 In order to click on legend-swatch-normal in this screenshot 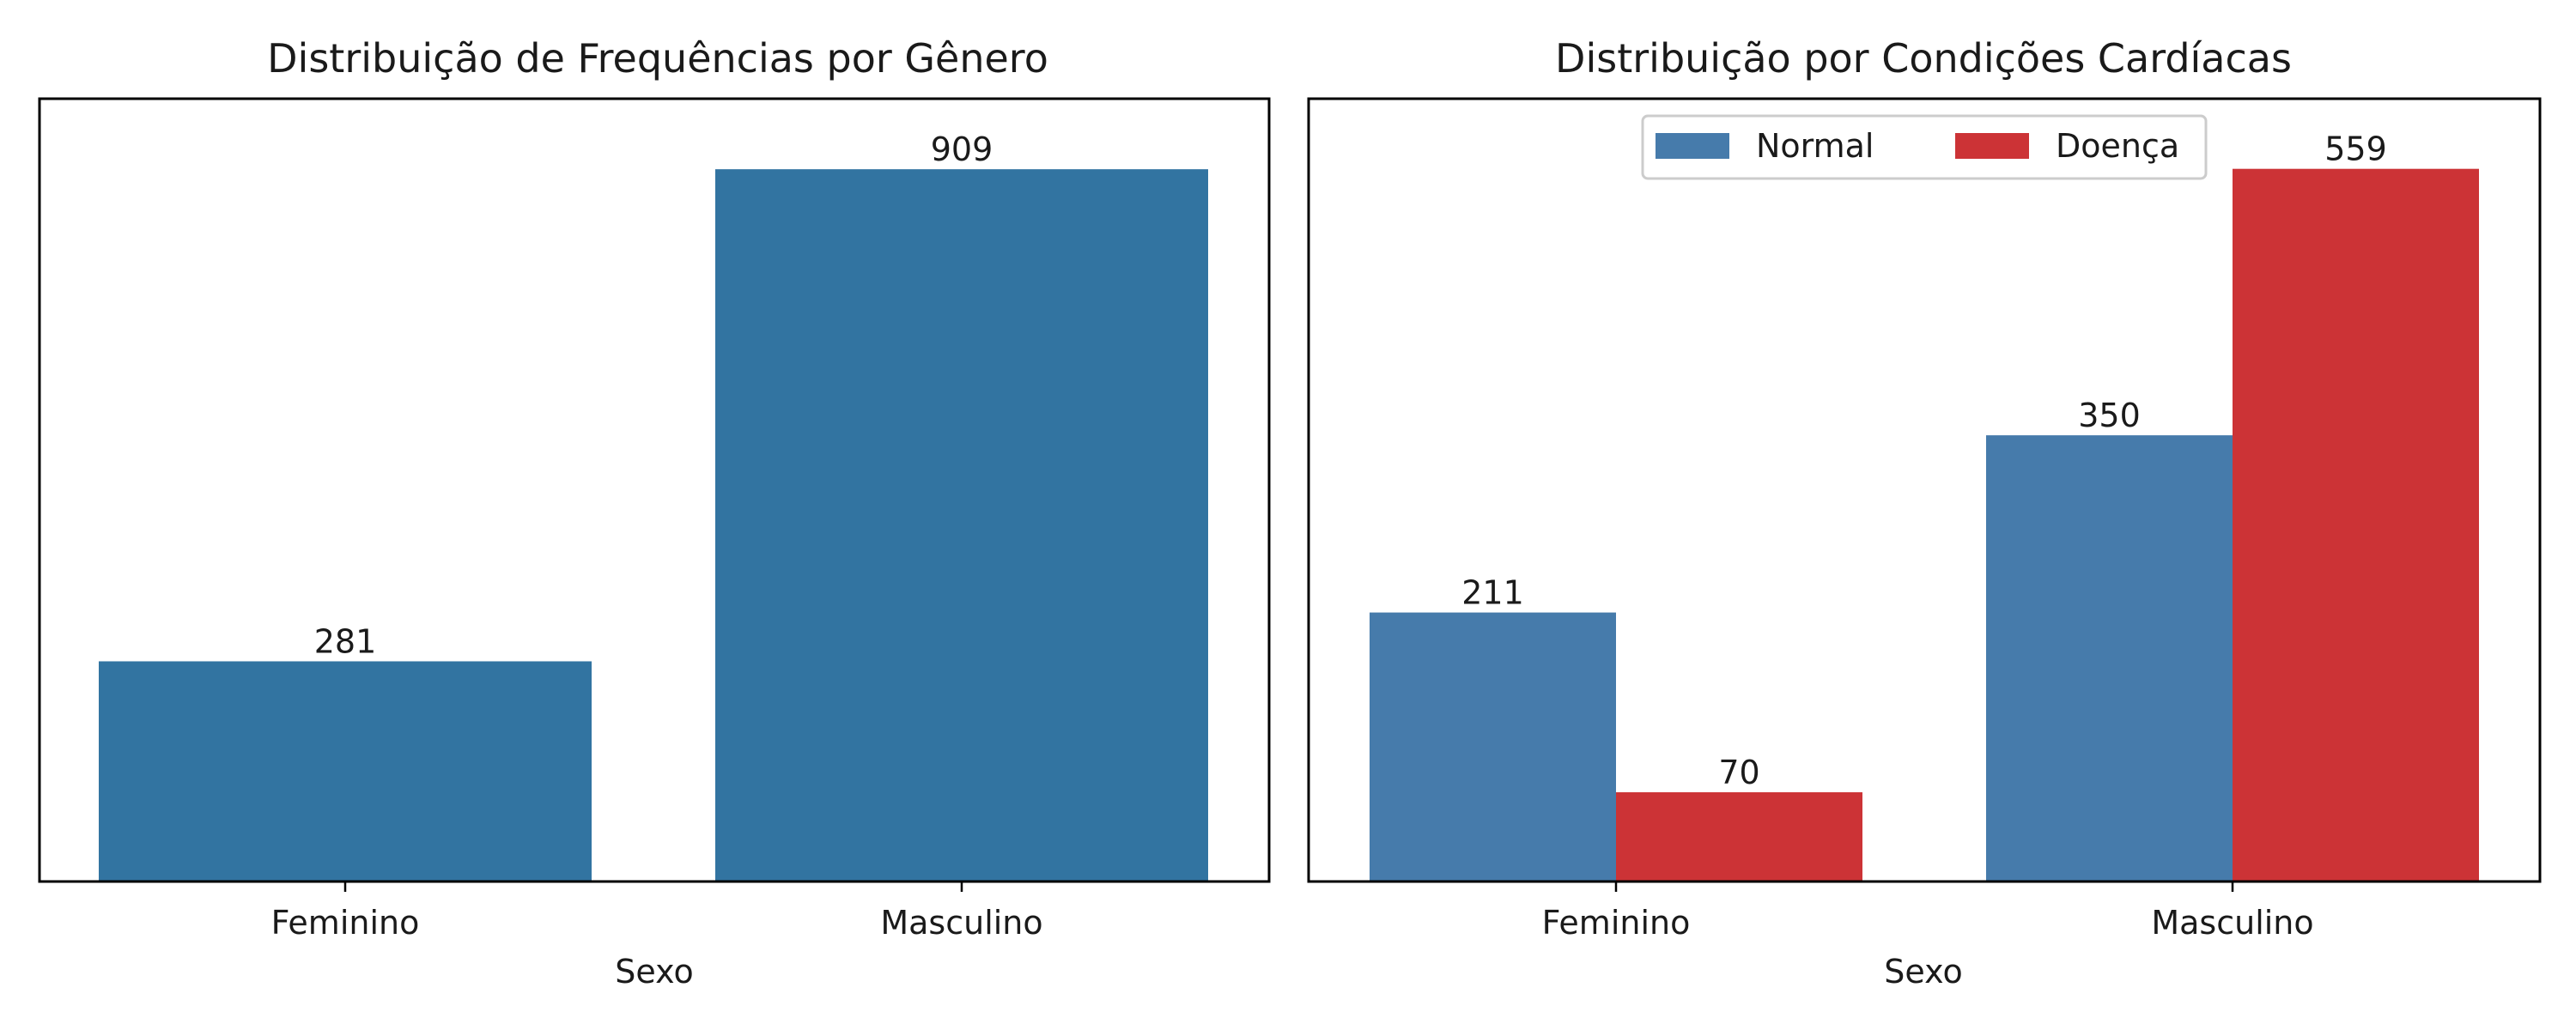, I will do `click(1693, 146)`.